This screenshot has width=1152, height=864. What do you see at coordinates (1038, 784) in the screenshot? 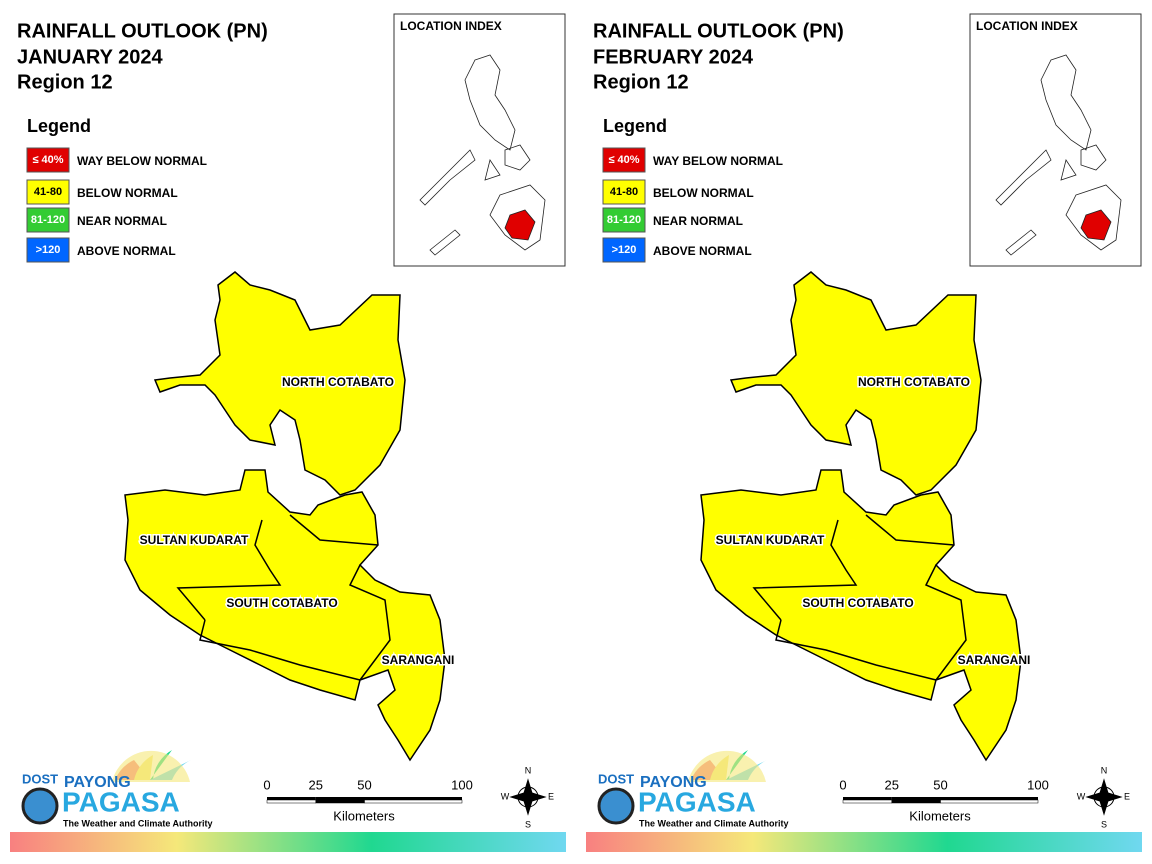
I see `scale-label: 100` at bounding box center [1038, 784].